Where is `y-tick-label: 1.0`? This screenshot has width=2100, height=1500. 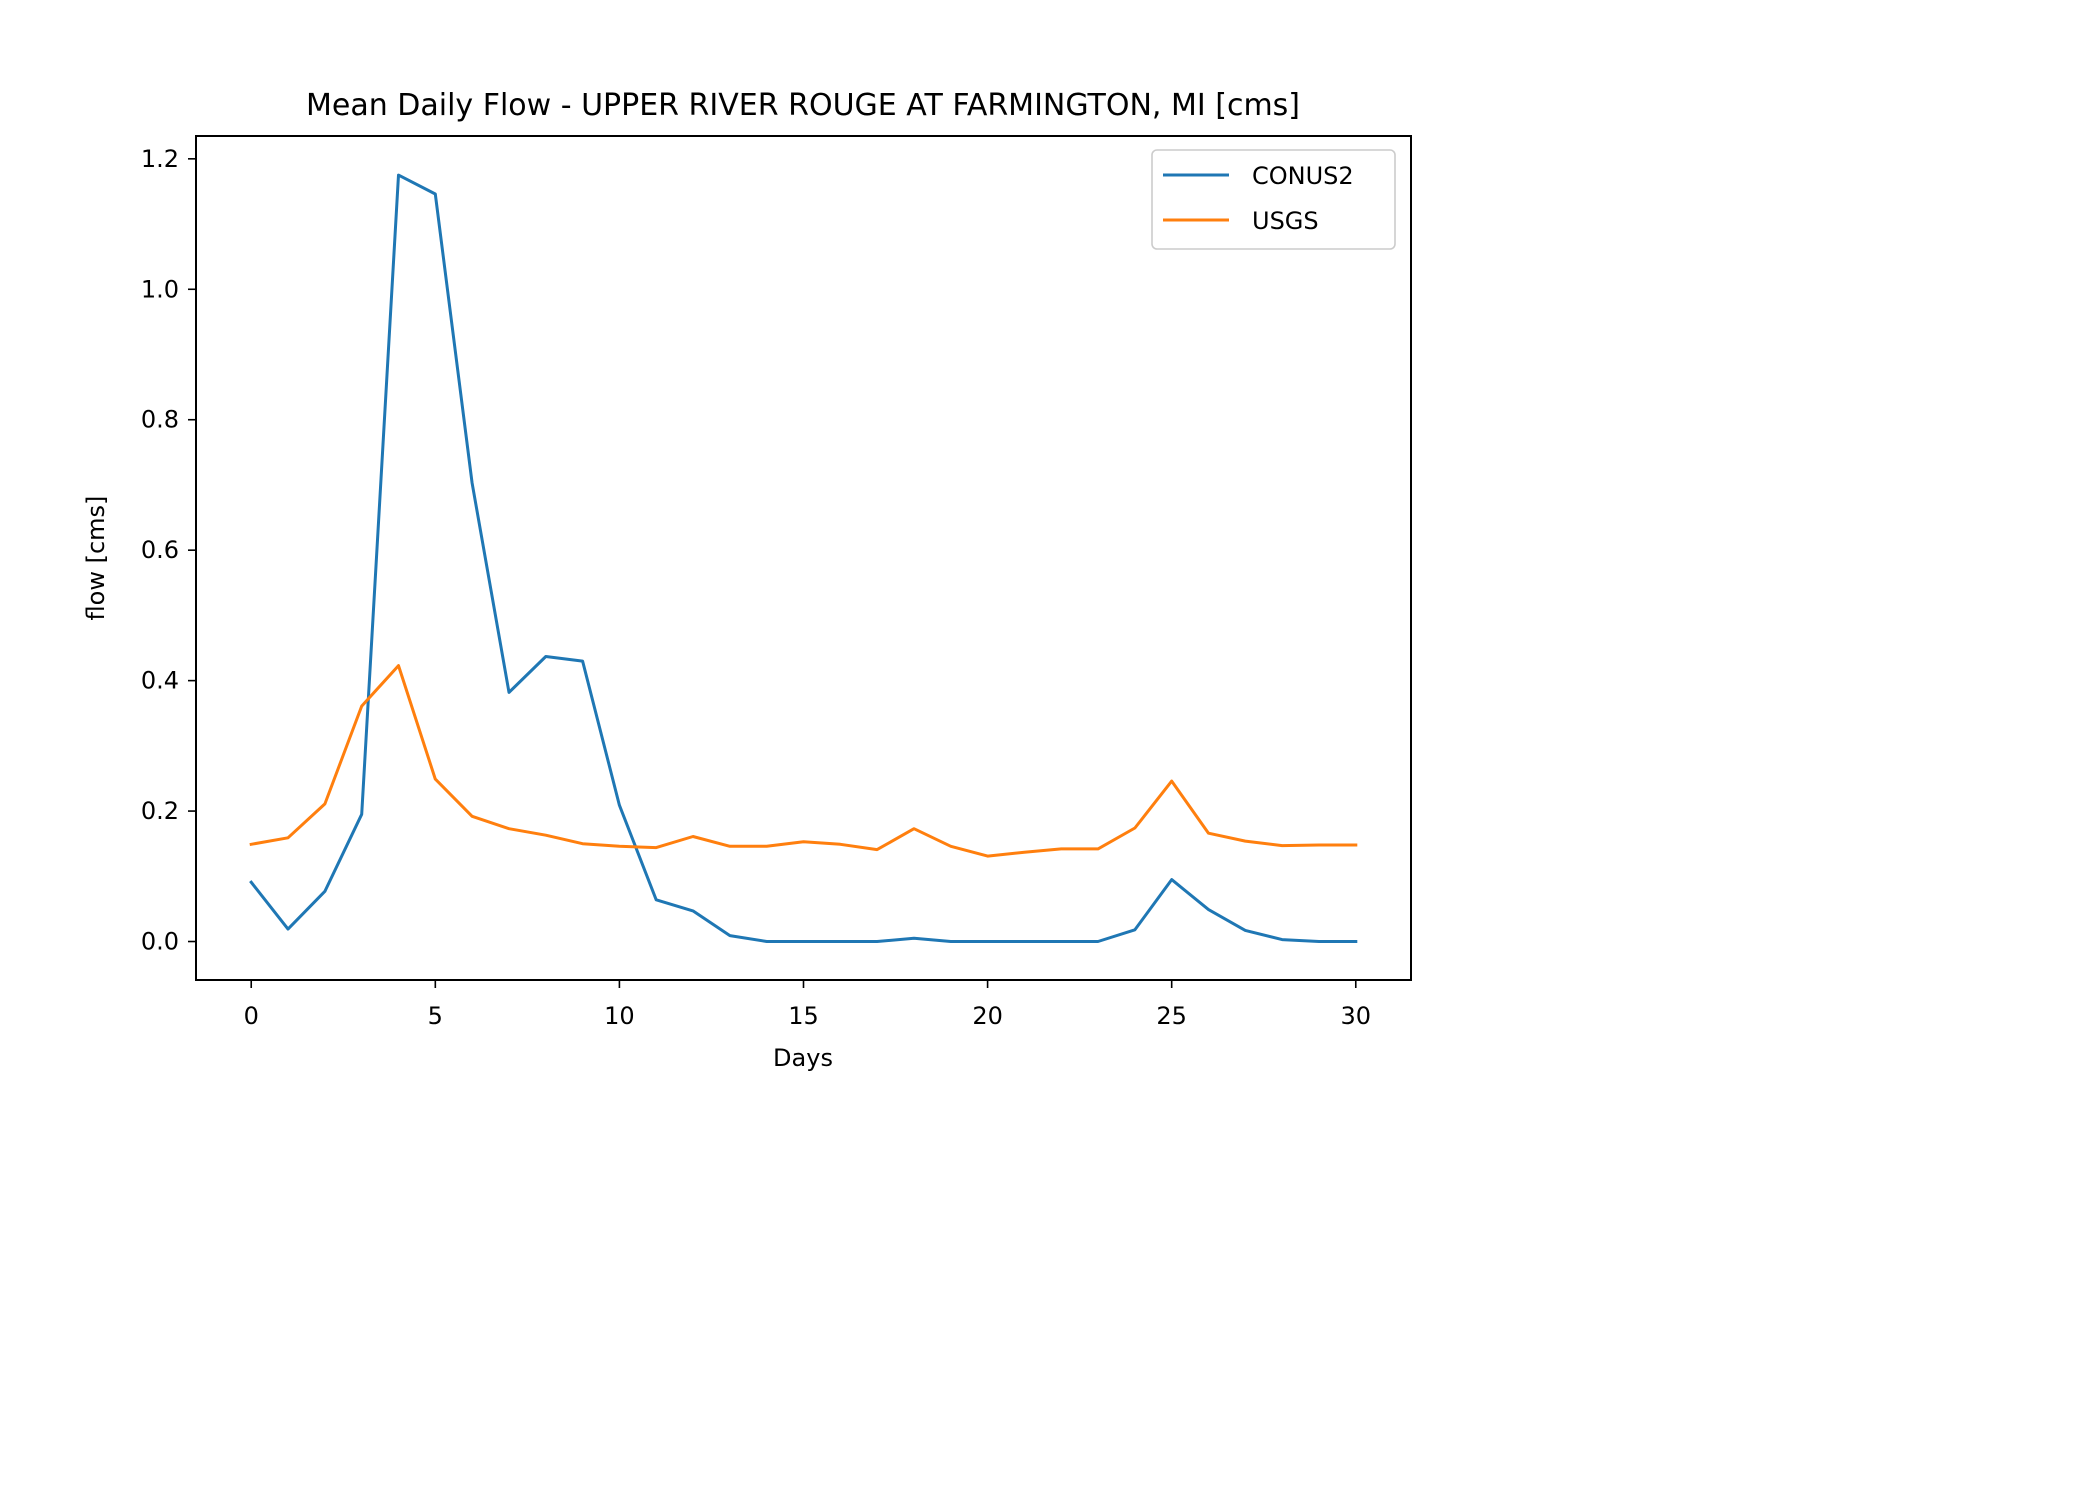
y-tick-label: 1.0 is located at coordinates (160, 289).